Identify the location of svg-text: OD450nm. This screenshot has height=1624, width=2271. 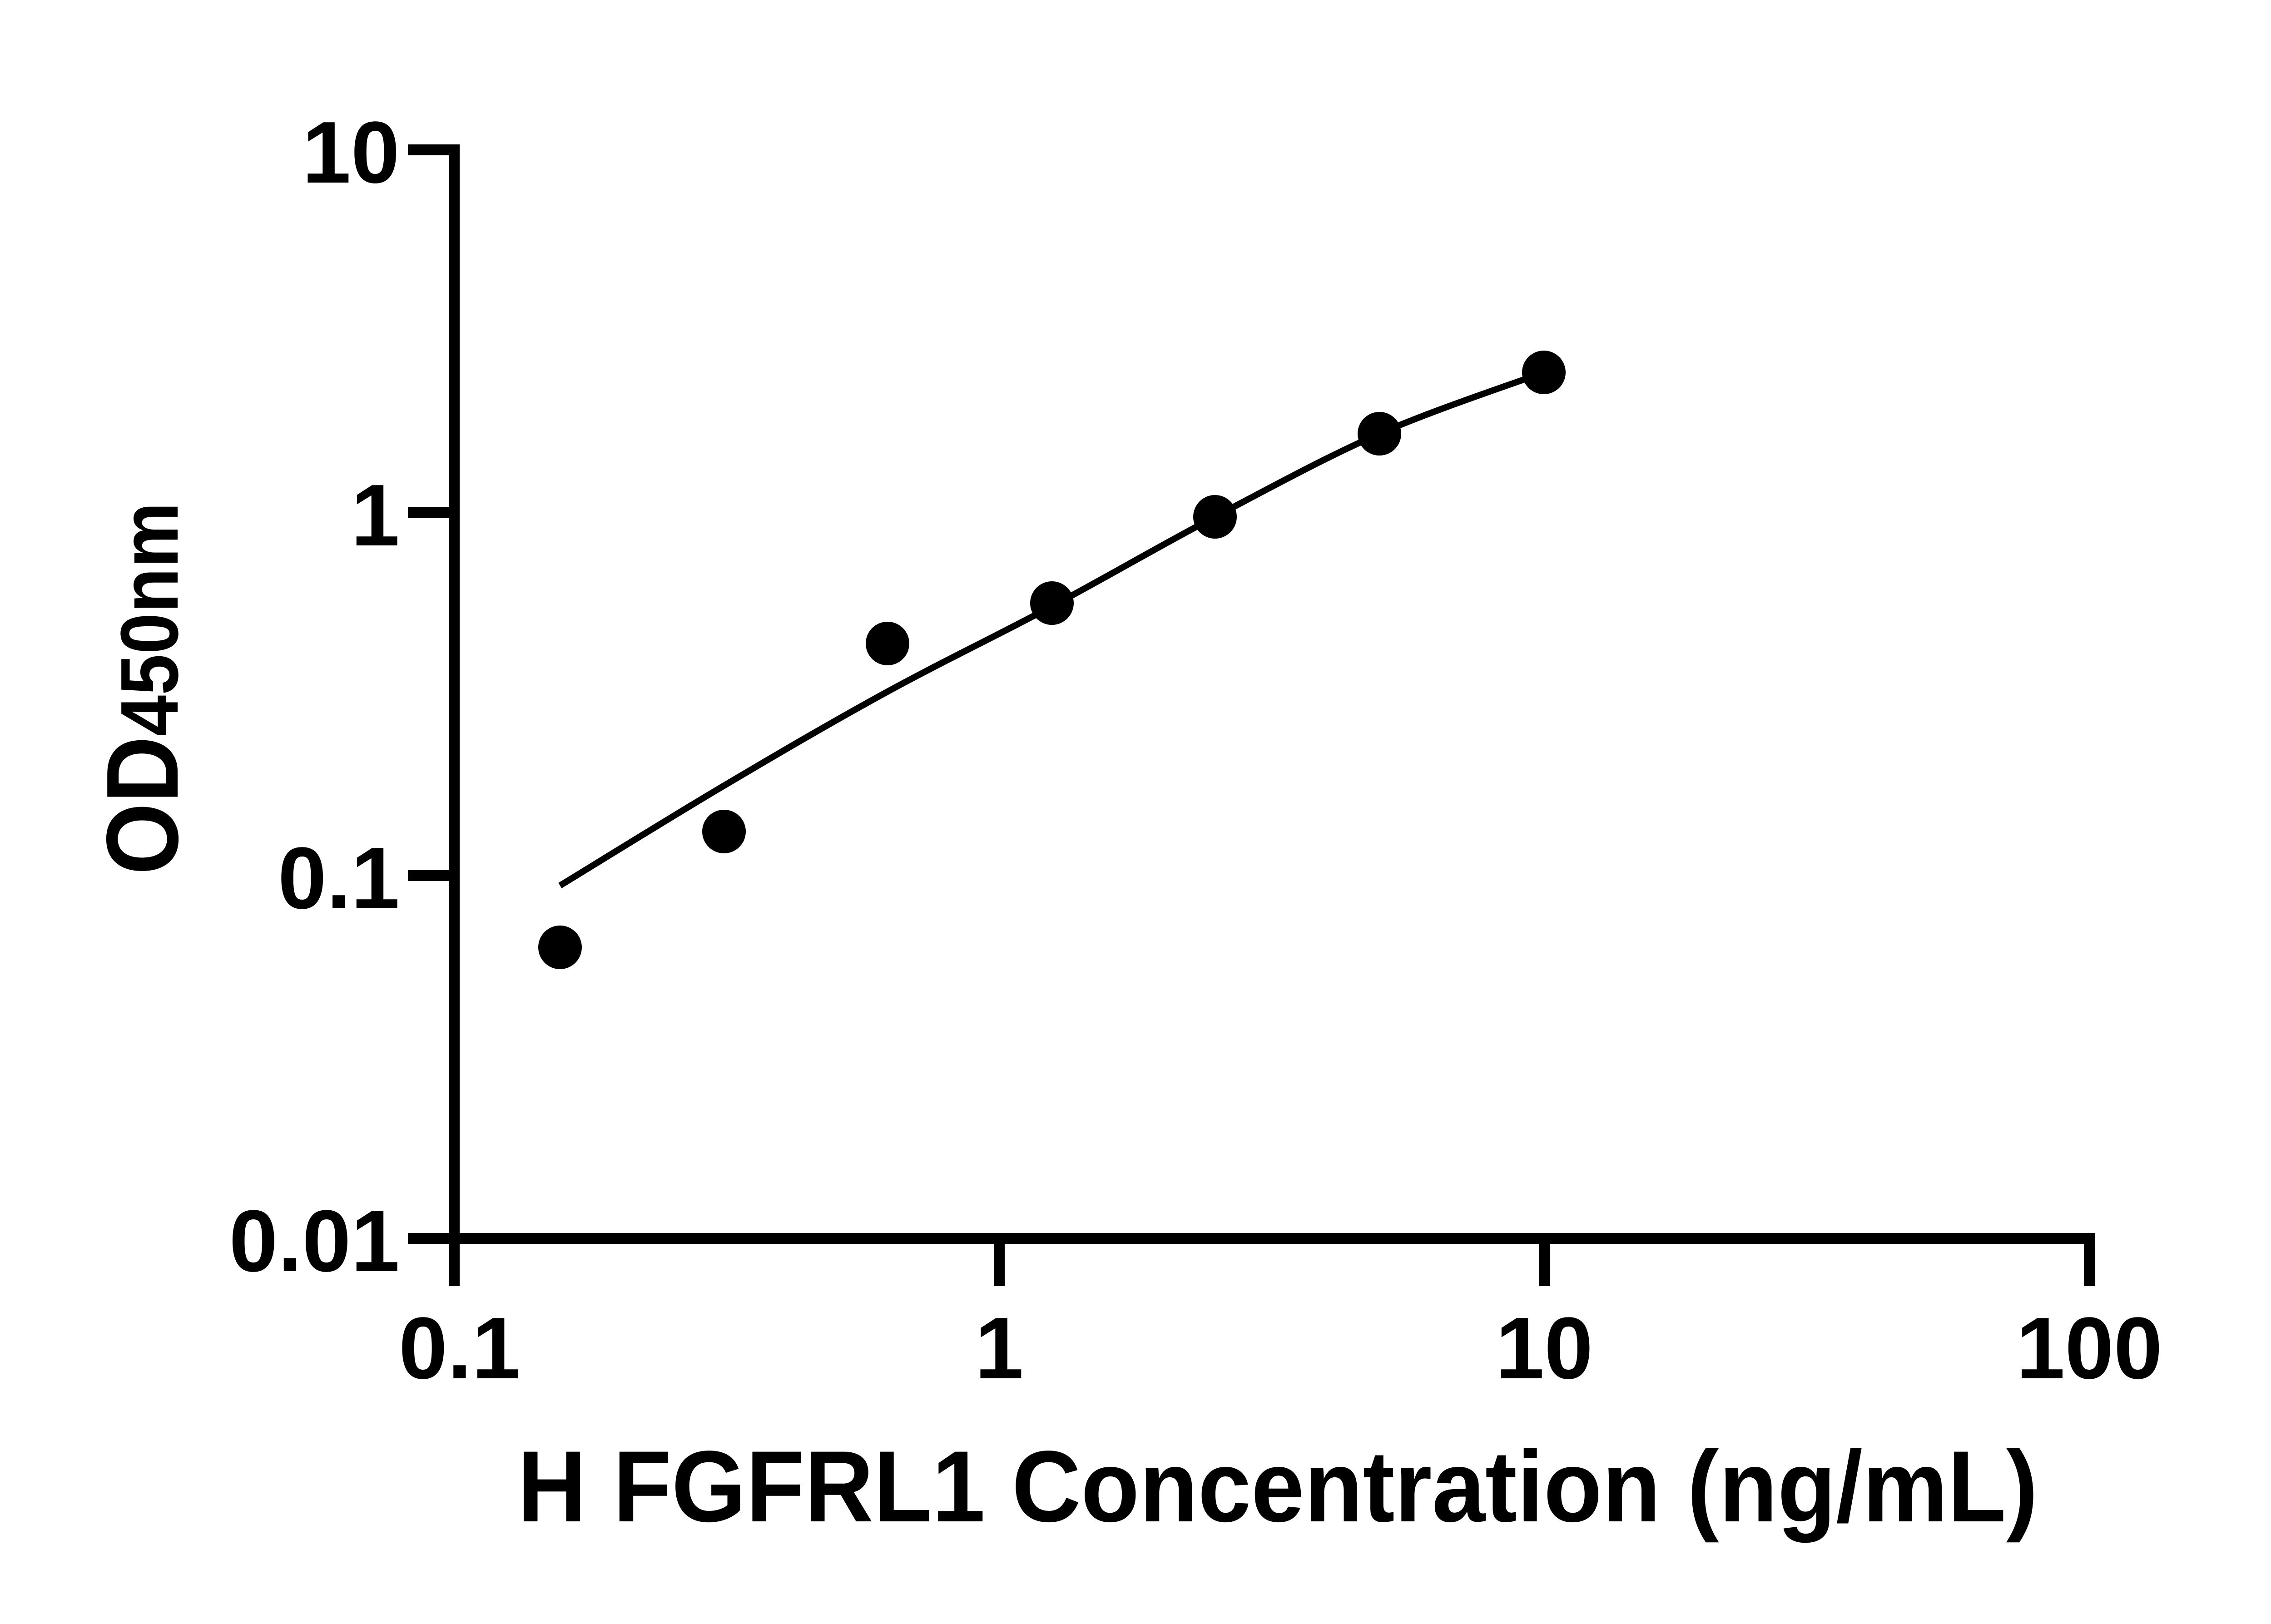
(143, 688).